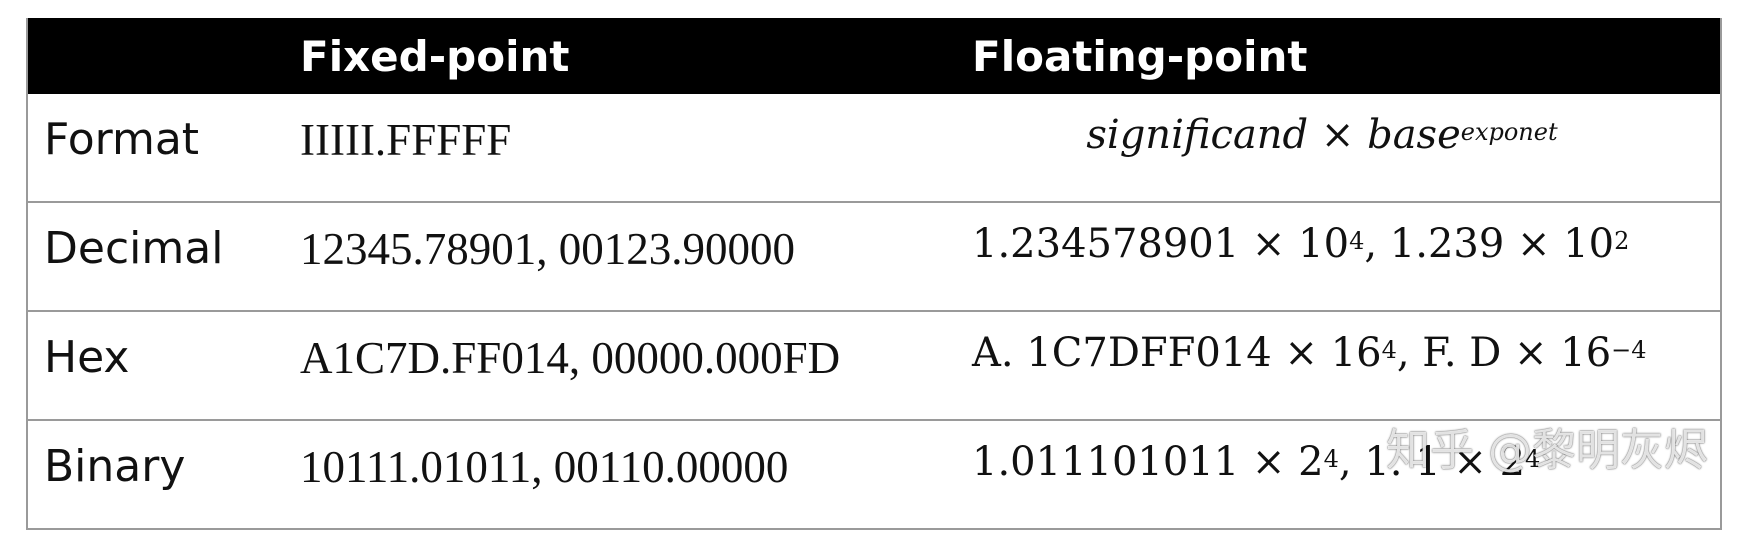 The image size is (1750, 538). I want to click on floating-point-value: significand × baseexponet, so click(1322, 135).